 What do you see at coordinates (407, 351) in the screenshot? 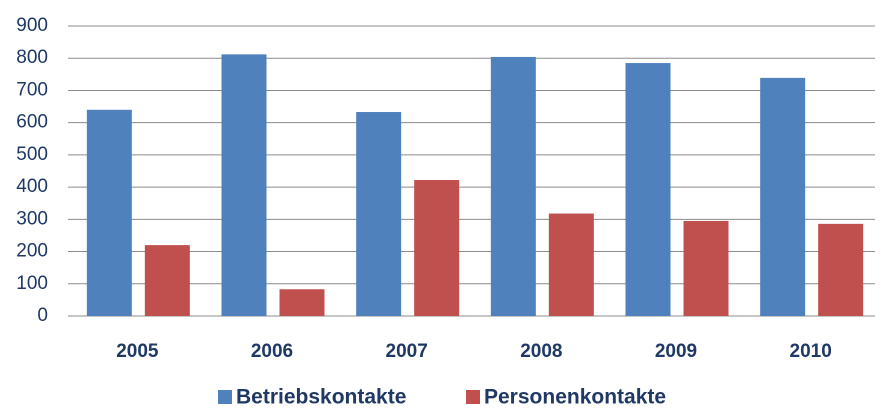
I see `x-tick-label: 2007` at bounding box center [407, 351].